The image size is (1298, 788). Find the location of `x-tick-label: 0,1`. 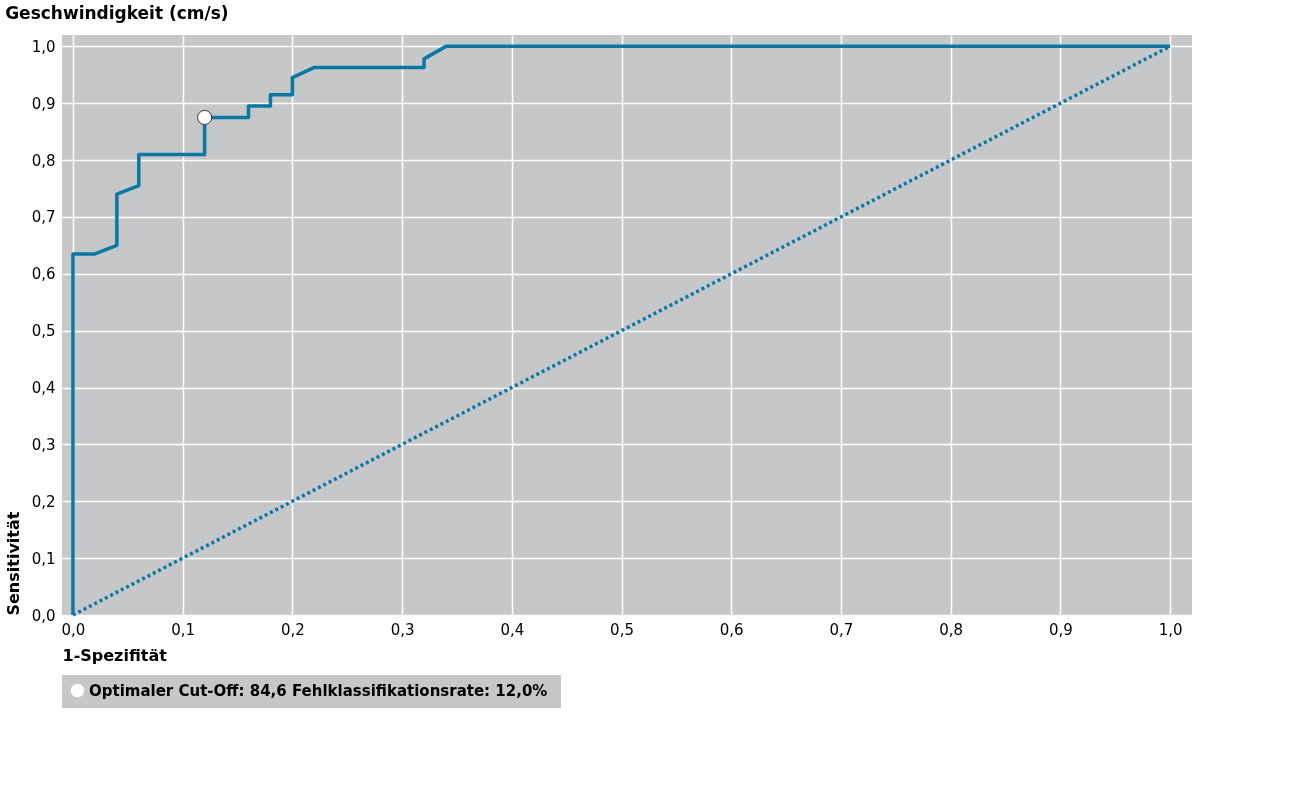

x-tick-label: 0,1 is located at coordinates (183, 629).